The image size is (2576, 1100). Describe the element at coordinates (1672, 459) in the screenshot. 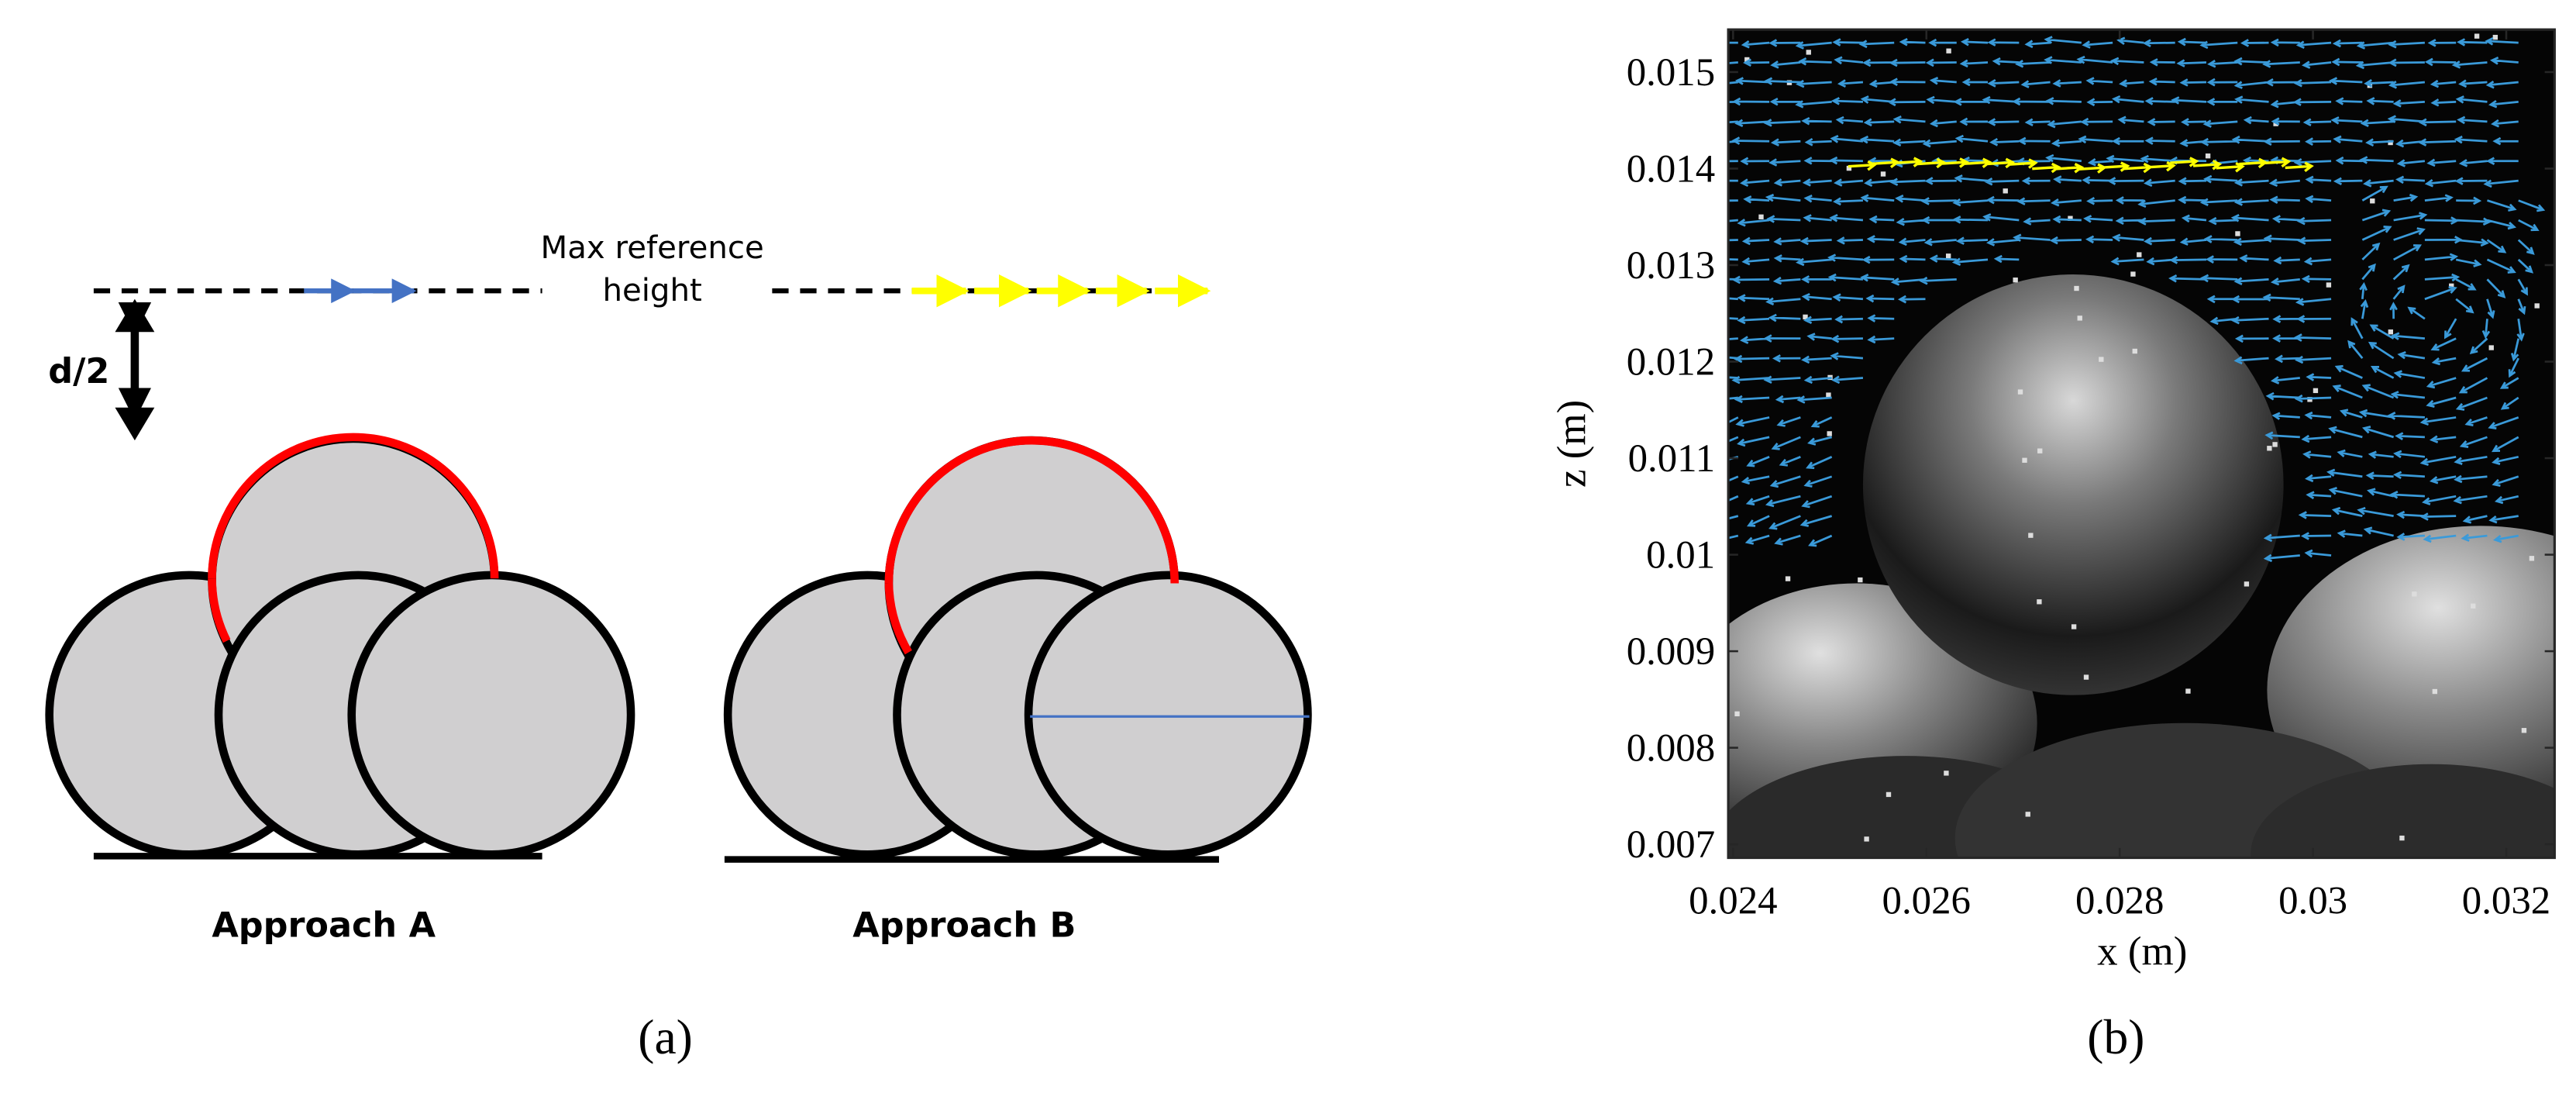

I see `y-tick-label: 0.011` at that location.